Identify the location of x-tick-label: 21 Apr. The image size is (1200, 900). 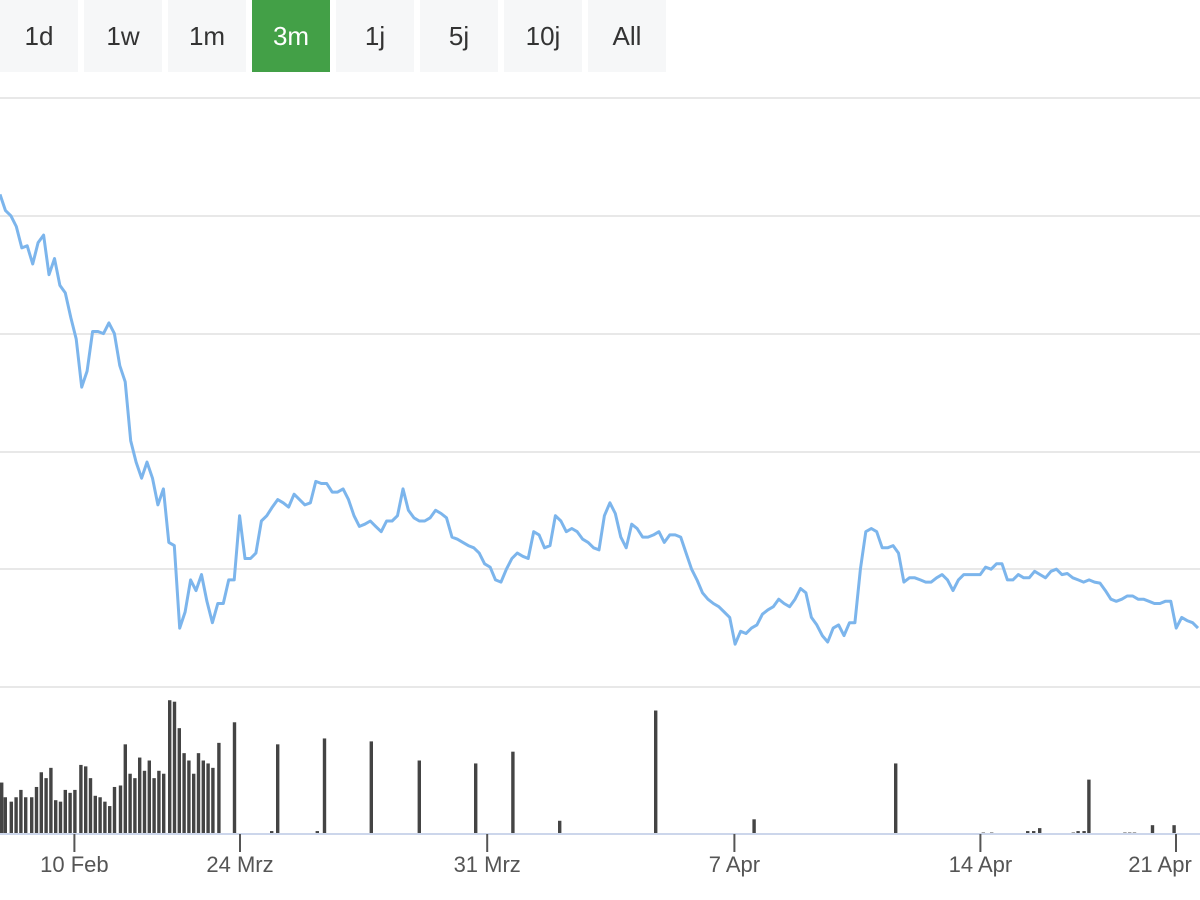
(1160, 864).